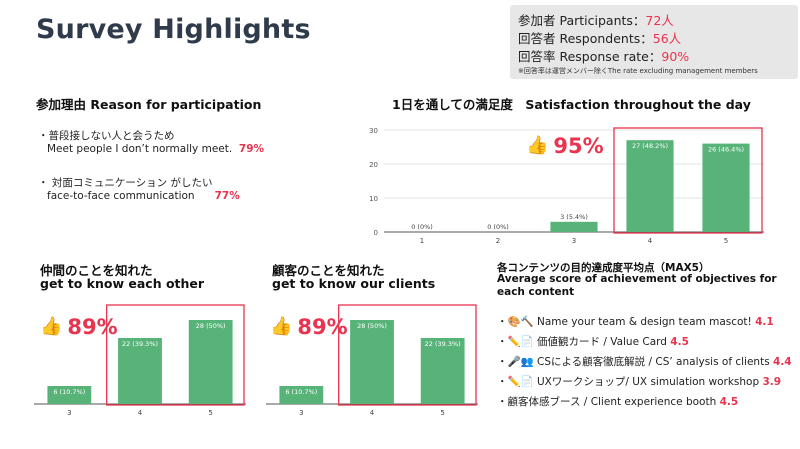 This screenshot has height=449, width=800. I want to click on y-tick-label: 20, so click(373, 165).